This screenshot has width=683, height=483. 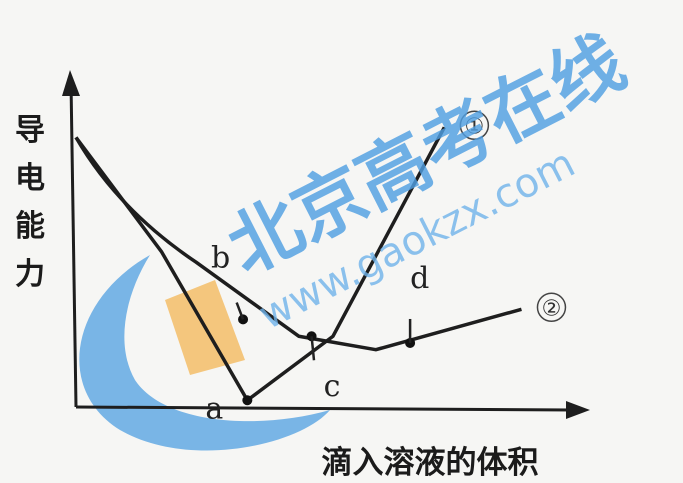 I want to click on watermark-logo-swoosh, so click(x=204, y=353).